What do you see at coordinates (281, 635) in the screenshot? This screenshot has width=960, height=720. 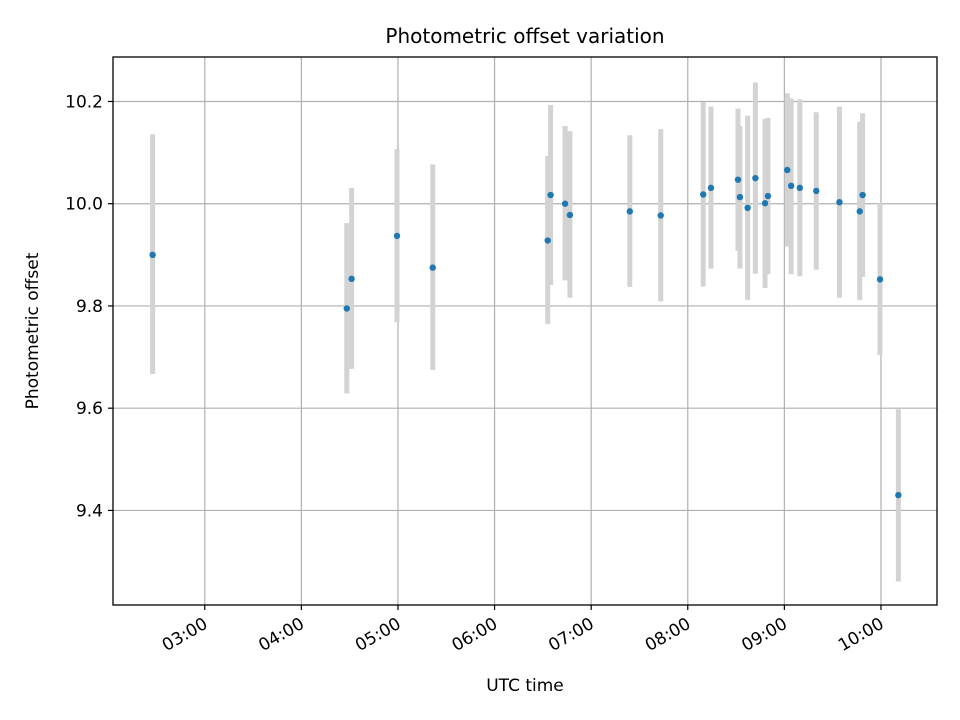 I see `x-tick-label: 04:00` at bounding box center [281, 635].